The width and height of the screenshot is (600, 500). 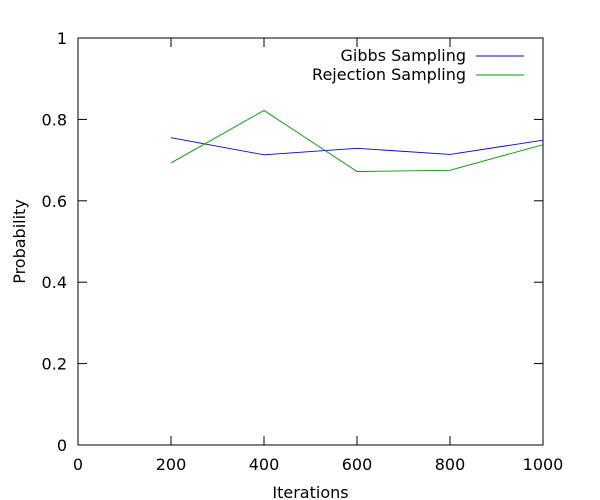 I want to click on y-tick-label: 0.8, so click(x=54, y=119).